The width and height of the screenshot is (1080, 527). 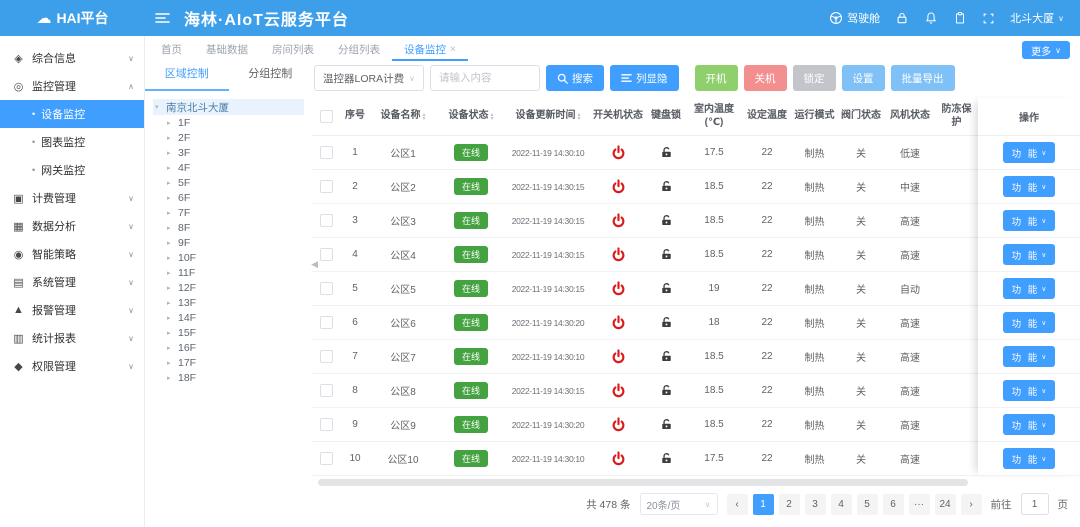 What do you see at coordinates (893, 504) in the screenshot?
I see `page-button-6: 6` at bounding box center [893, 504].